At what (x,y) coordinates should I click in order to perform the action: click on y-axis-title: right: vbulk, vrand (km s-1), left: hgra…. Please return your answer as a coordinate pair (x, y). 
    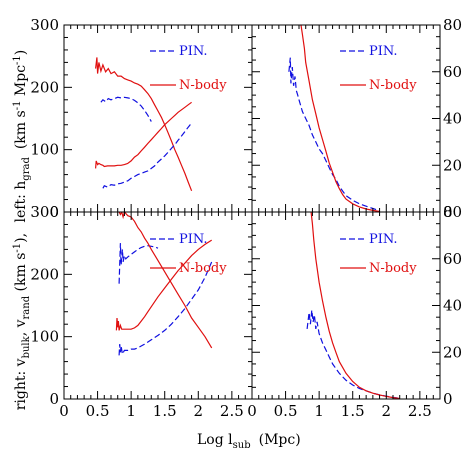
    Looking at the image, I should click on (22, 230).